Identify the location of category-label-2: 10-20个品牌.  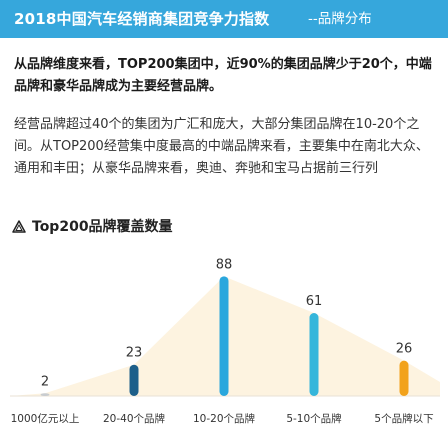
(224, 418).